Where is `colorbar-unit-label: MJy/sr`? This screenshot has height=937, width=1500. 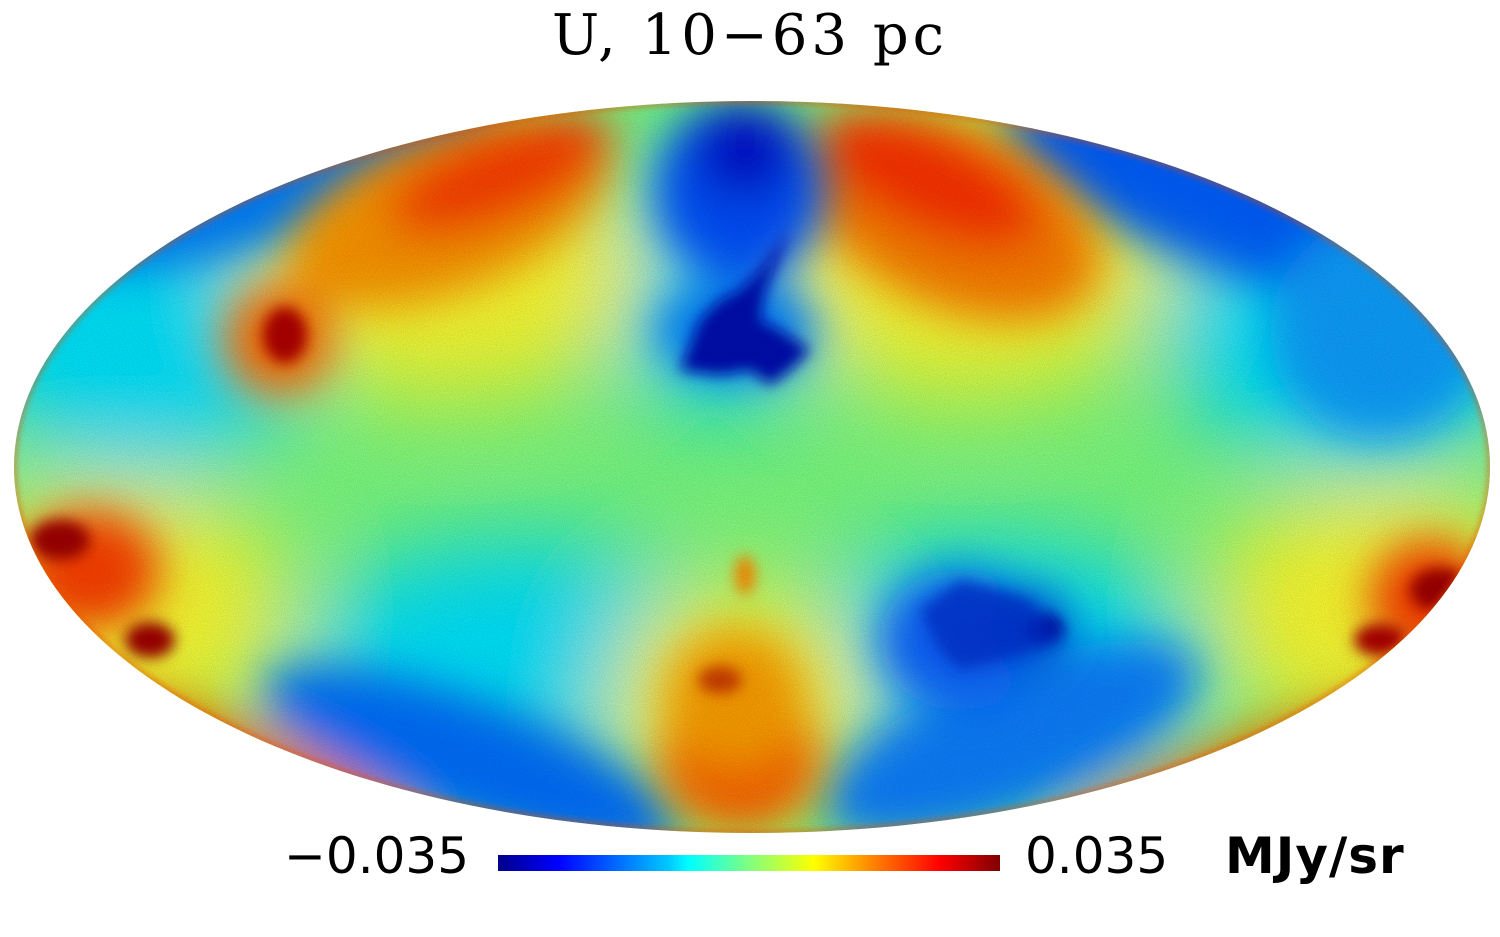
colorbar-unit-label: MJy/sr is located at coordinates (1315, 856).